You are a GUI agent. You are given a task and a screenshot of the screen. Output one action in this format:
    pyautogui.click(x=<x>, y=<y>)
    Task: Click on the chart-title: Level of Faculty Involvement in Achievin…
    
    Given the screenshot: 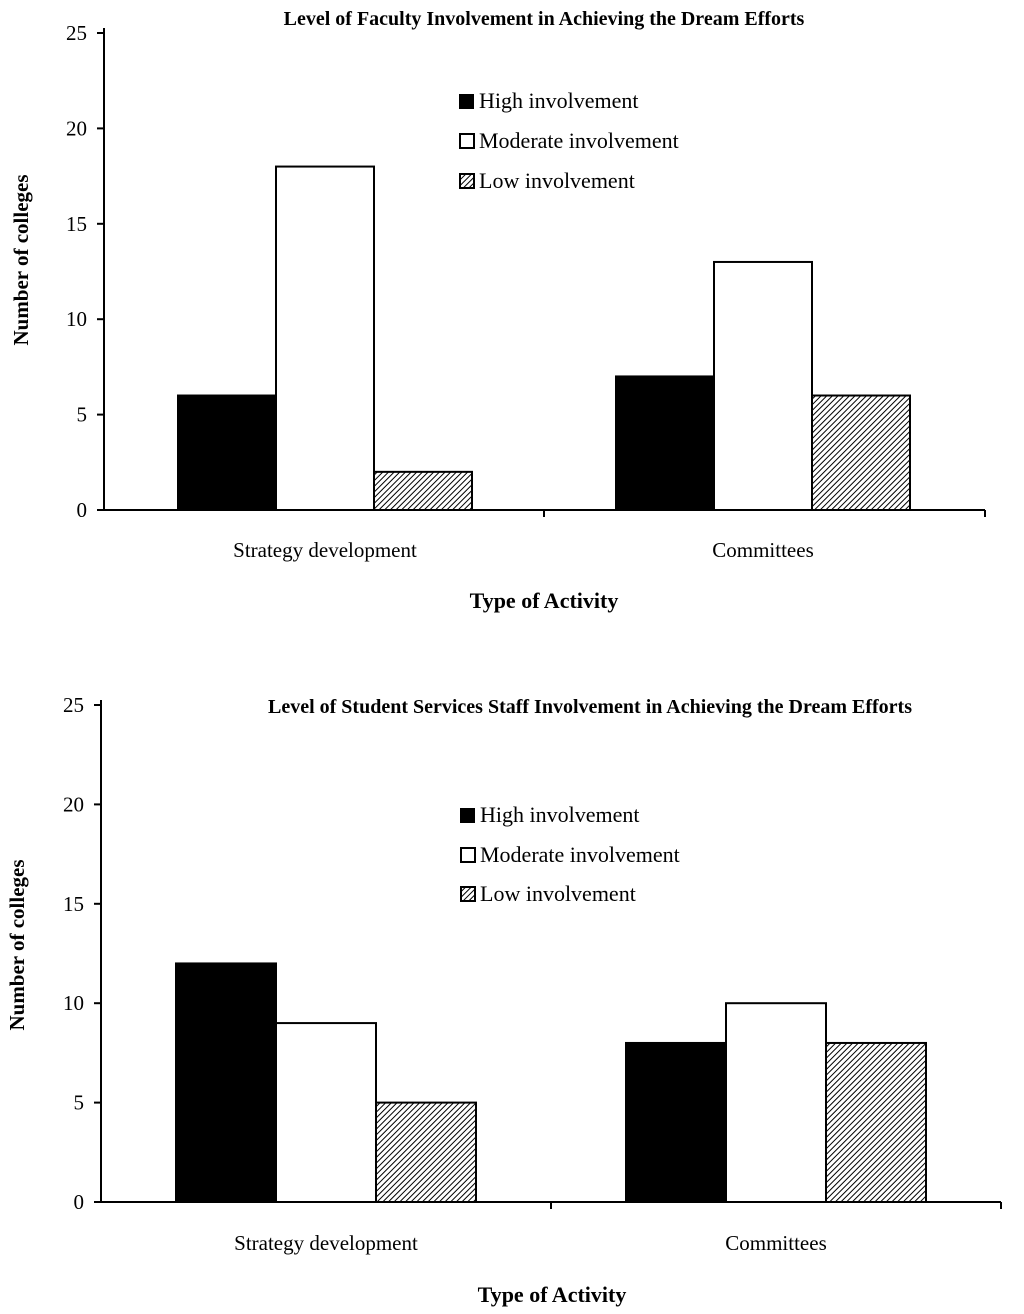 What is the action you would take?
    pyautogui.click(x=544, y=19)
    